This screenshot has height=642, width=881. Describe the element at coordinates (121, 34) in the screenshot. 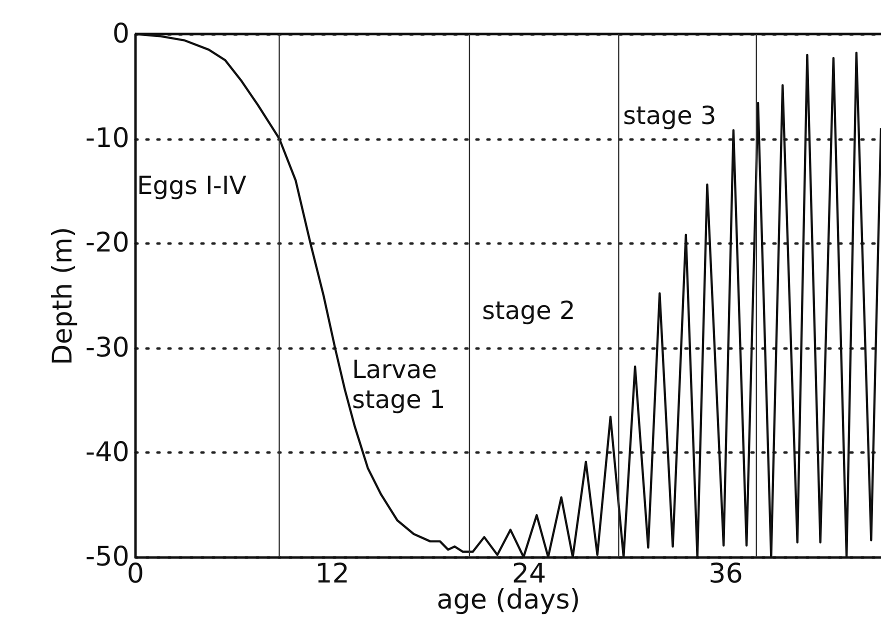

I see `y-tick-label: 0` at that location.